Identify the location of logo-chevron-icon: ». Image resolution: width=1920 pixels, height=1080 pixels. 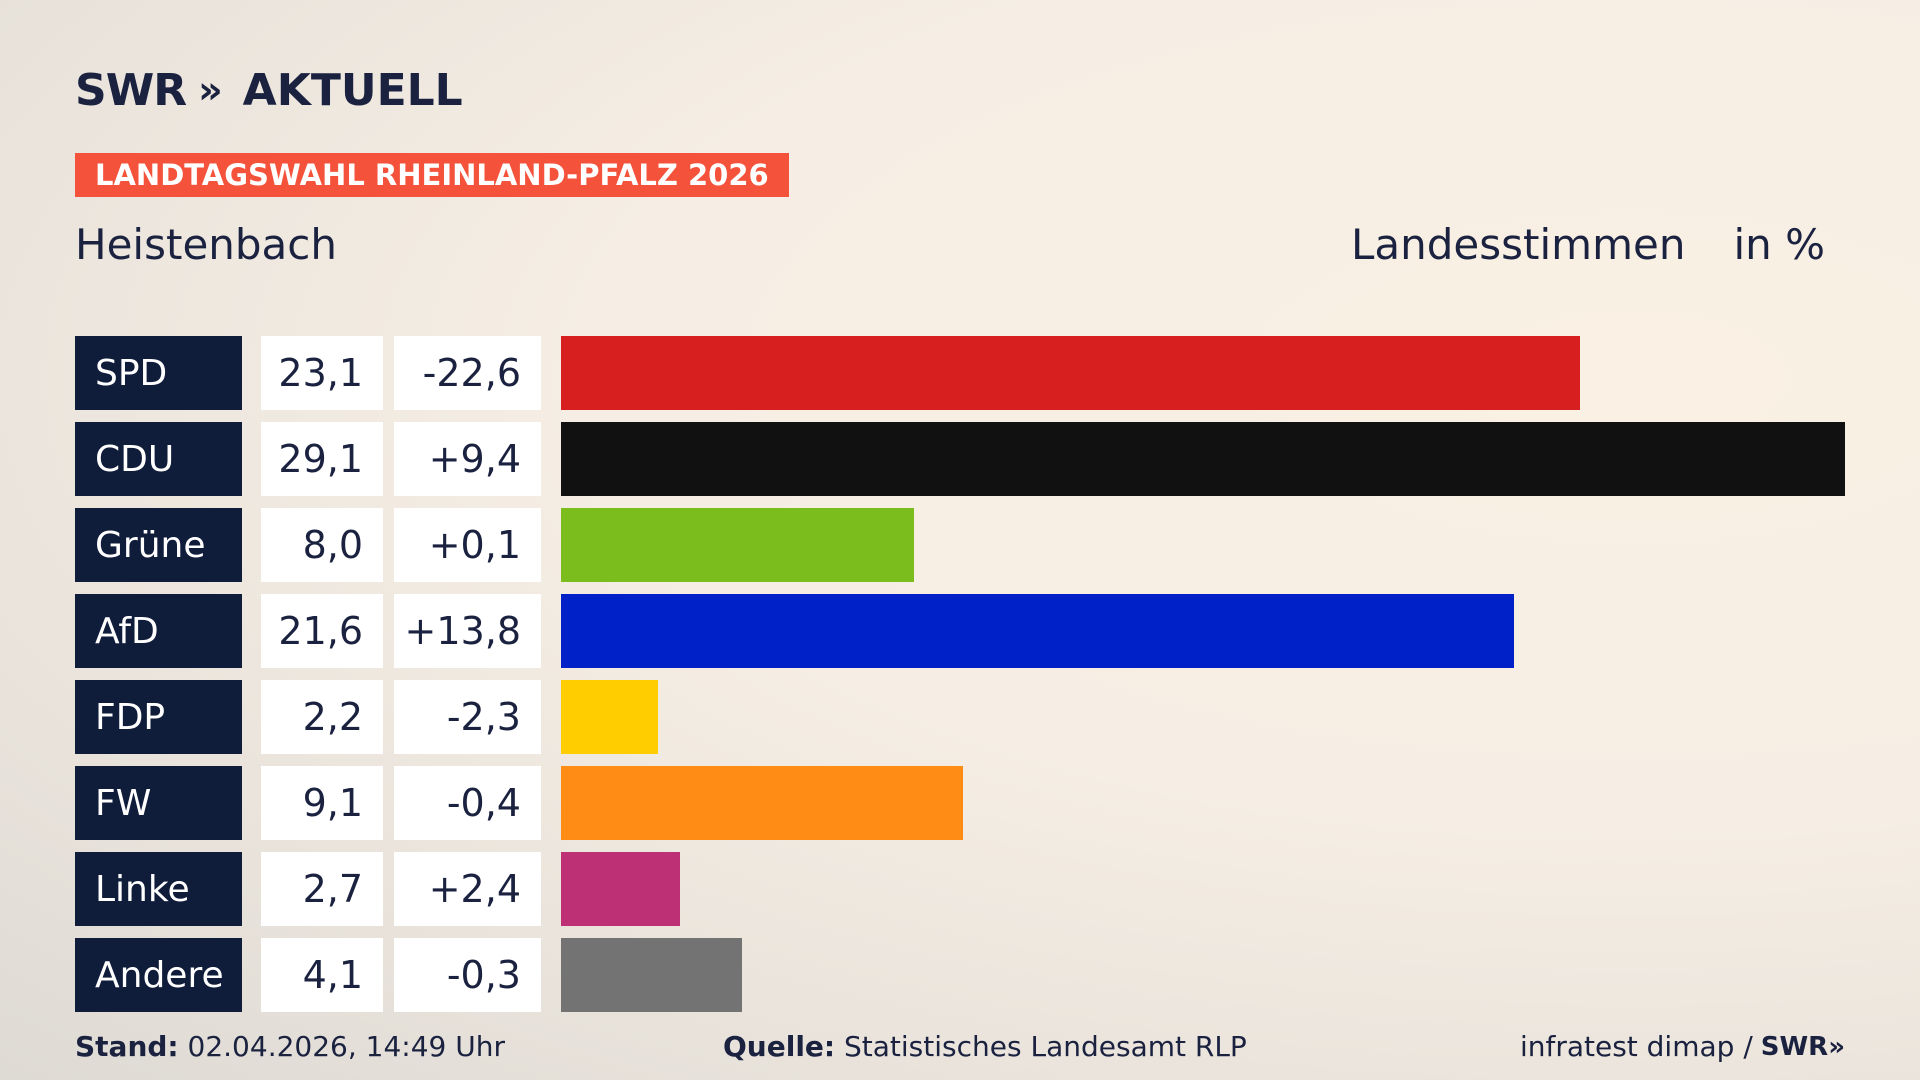
(210, 90).